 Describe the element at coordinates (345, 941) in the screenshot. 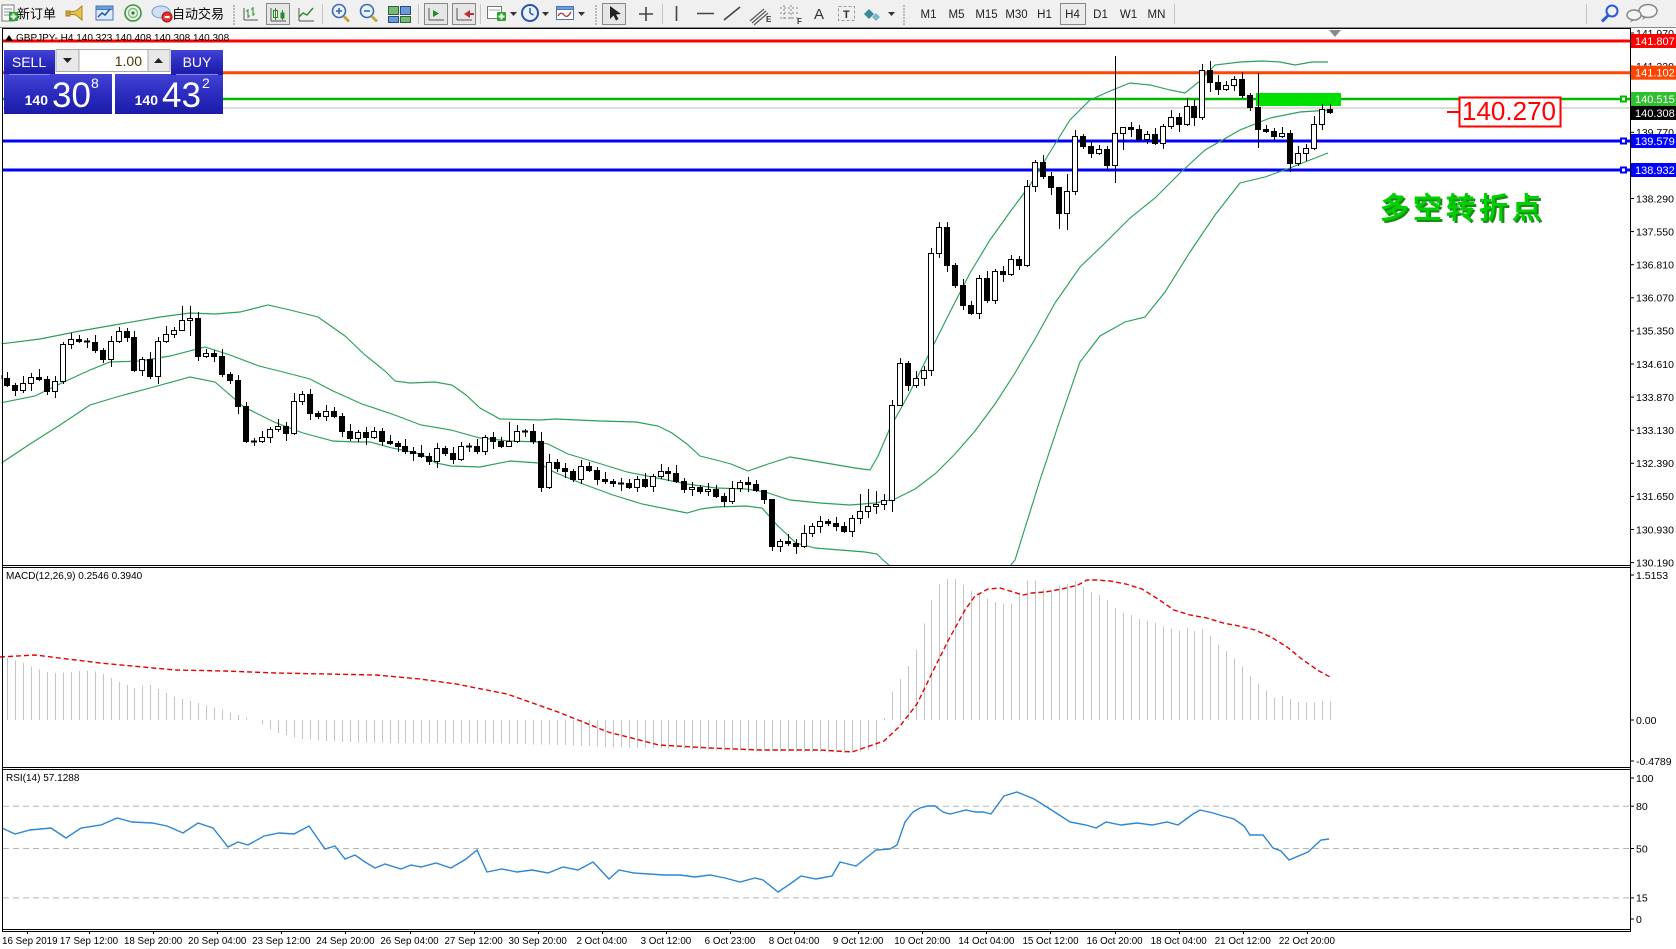

I see `svg-text: 24 Sep 20:00` at that location.